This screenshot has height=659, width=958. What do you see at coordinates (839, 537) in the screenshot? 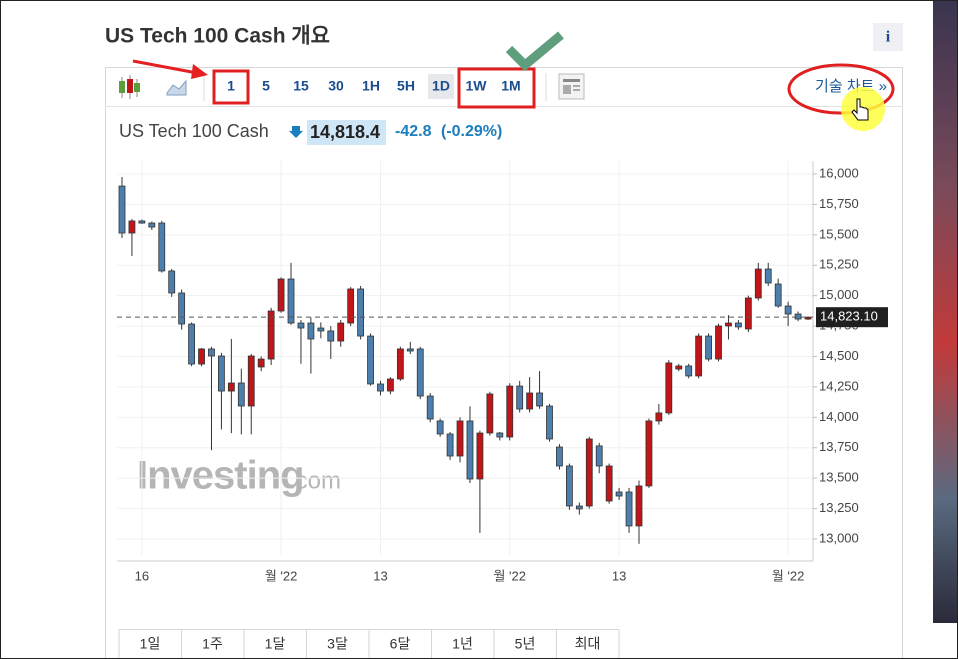
I see `y-tick-label: 13,000` at bounding box center [839, 537].